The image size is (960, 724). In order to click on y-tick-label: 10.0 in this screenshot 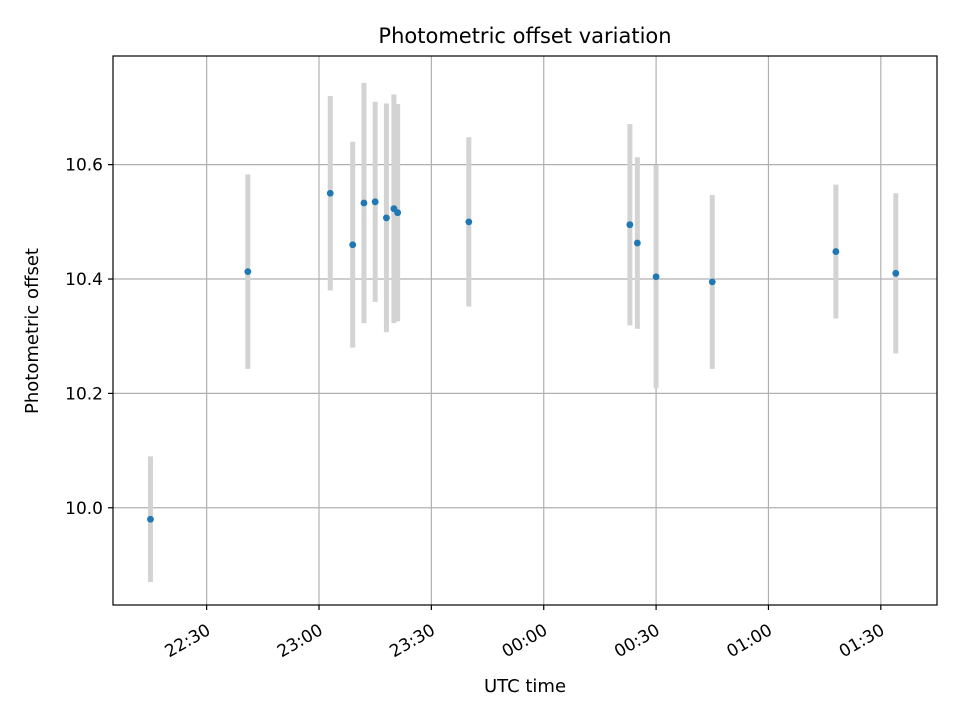, I will do `click(84, 509)`.